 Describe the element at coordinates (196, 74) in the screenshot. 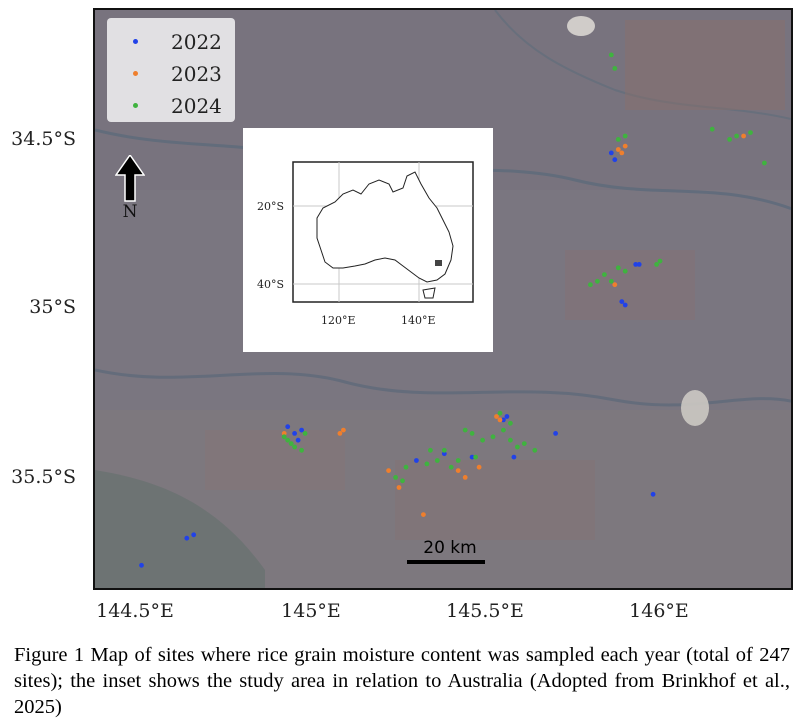

I see `legend-label: 2023` at that location.